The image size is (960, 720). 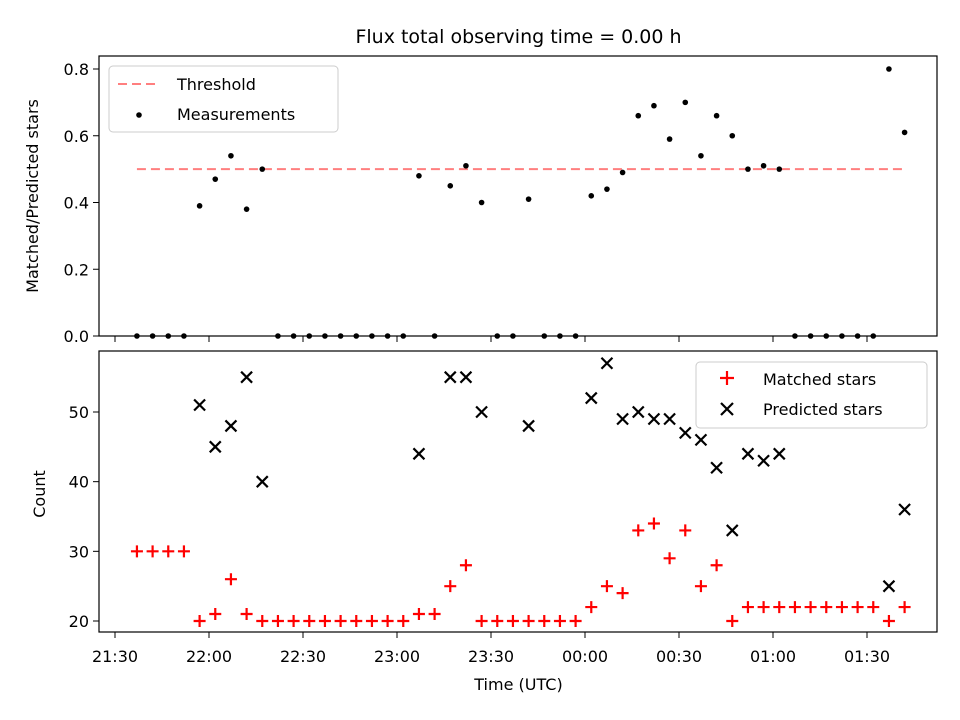 I want to click on top-y-axis-label: Matched/Predicted stars, so click(x=32, y=196).